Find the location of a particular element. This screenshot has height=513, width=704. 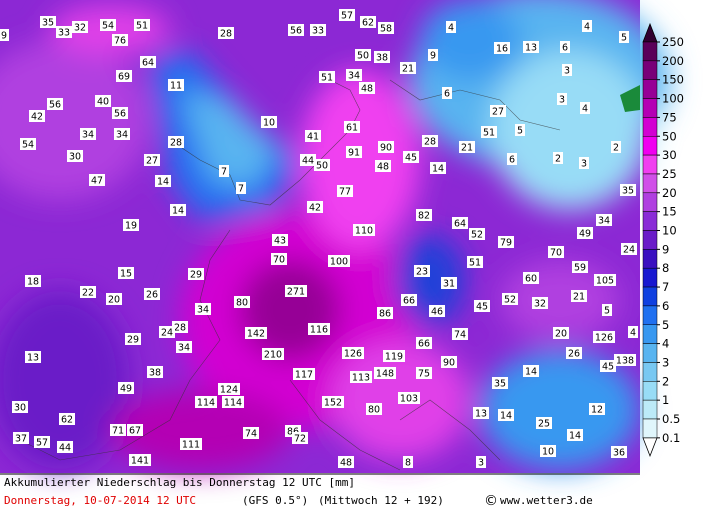

legend-label: 10 is located at coordinates (669, 231).